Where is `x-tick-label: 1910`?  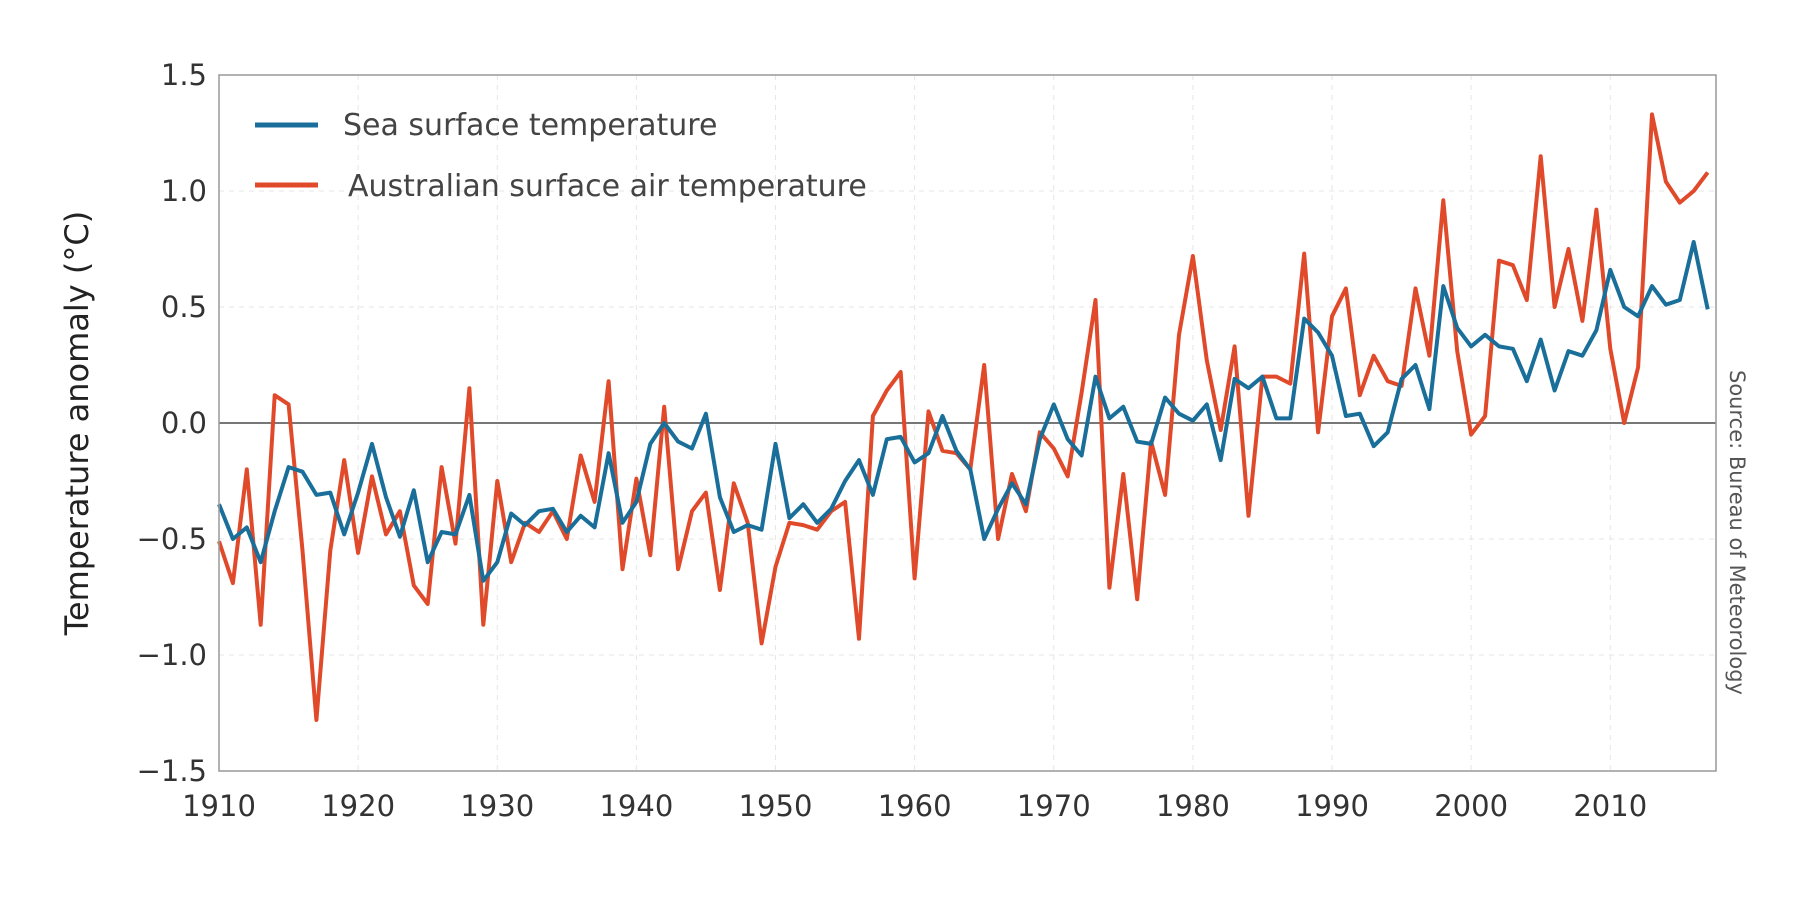
x-tick-label: 1910 is located at coordinates (219, 806).